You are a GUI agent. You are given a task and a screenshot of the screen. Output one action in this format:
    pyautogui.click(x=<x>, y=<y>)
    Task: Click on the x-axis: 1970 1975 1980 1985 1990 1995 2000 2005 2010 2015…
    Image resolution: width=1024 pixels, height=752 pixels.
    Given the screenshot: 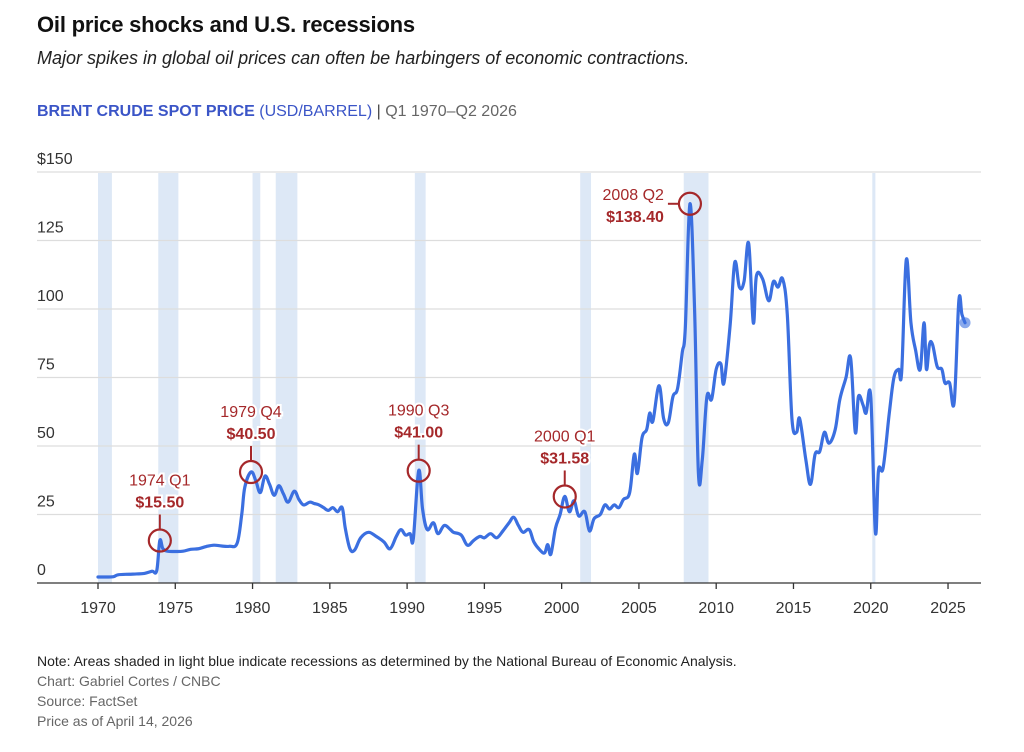 What is the action you would take?
    pyautogui.click(x=509, y=599)
    